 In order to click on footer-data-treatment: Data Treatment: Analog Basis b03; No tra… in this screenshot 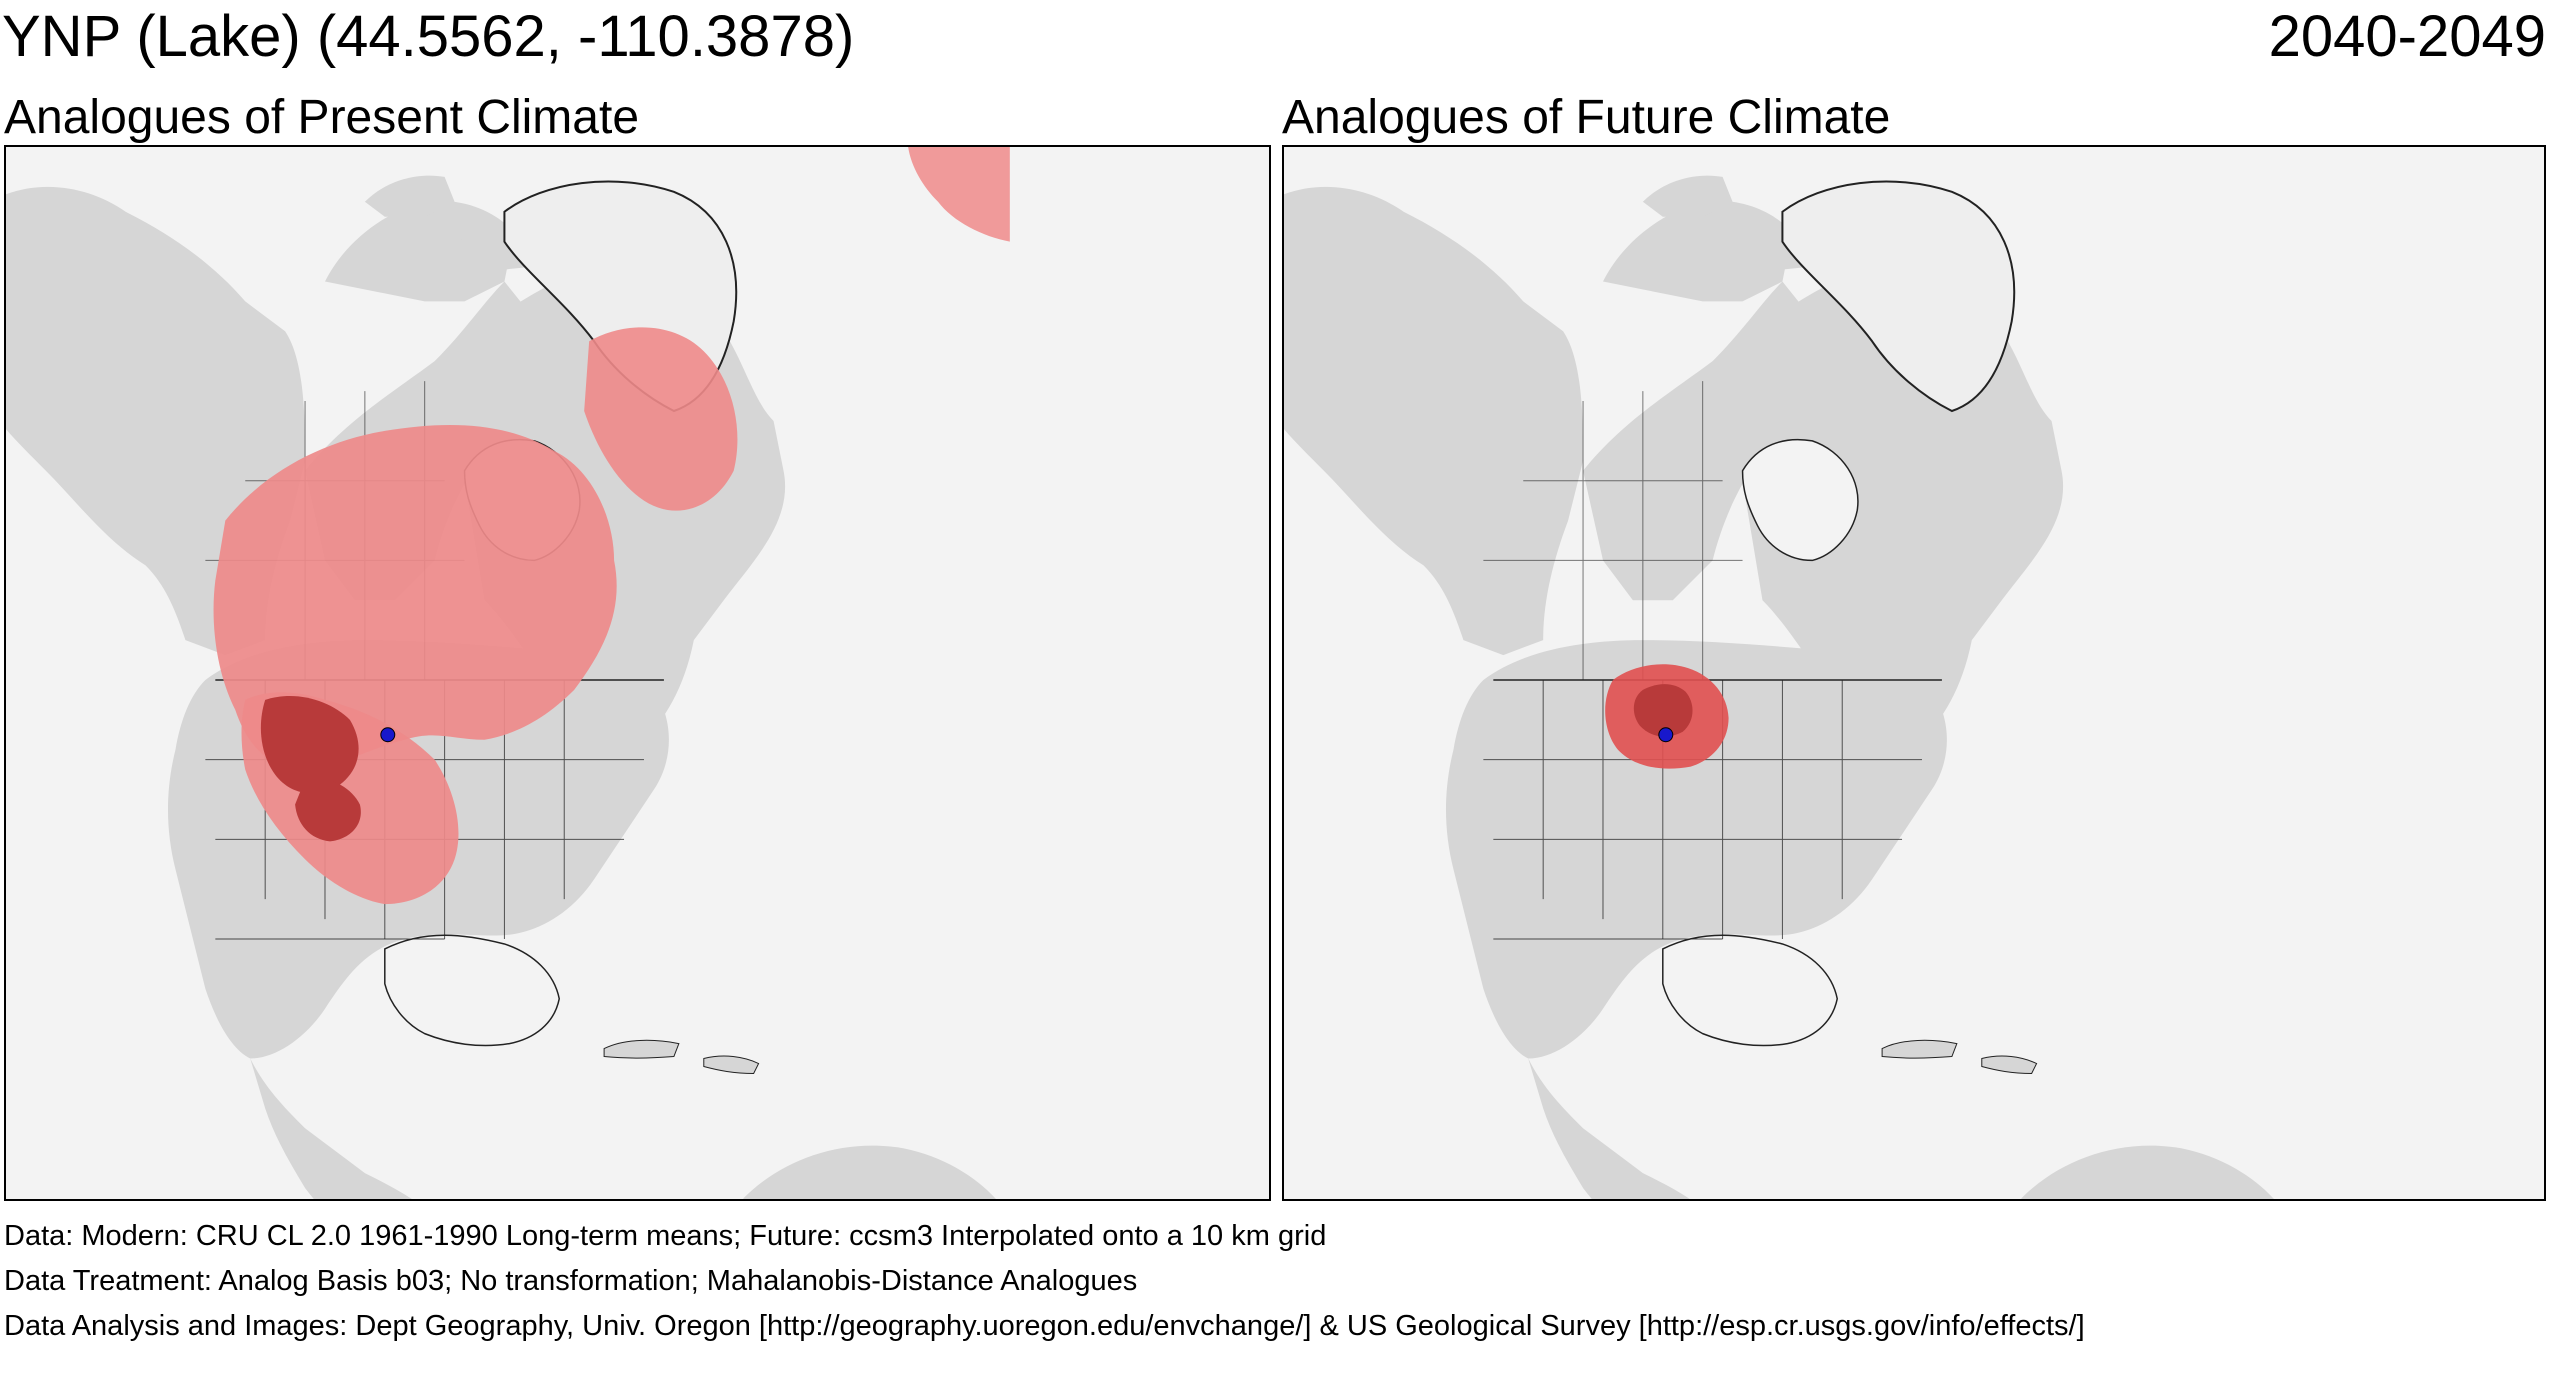, I will do `click(571, 1281)`.